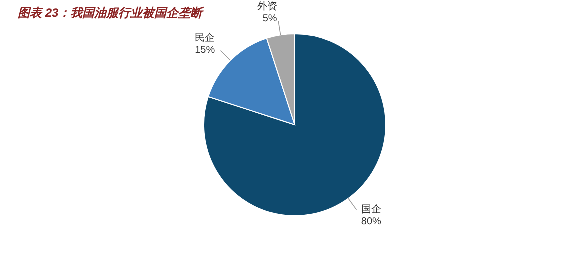  I want to click on data-label: 80%, so click(371, 222).